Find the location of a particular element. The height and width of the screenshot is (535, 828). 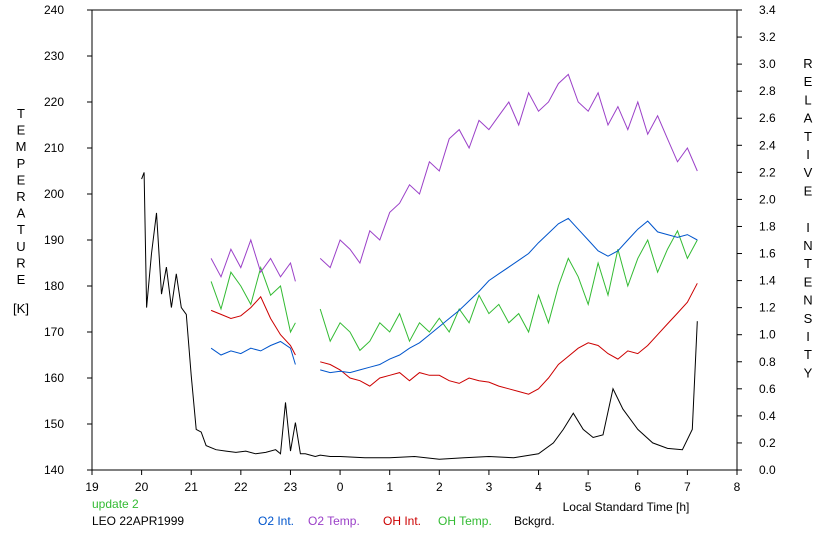

series-oh-int-line is located at coordinates (454, 339).